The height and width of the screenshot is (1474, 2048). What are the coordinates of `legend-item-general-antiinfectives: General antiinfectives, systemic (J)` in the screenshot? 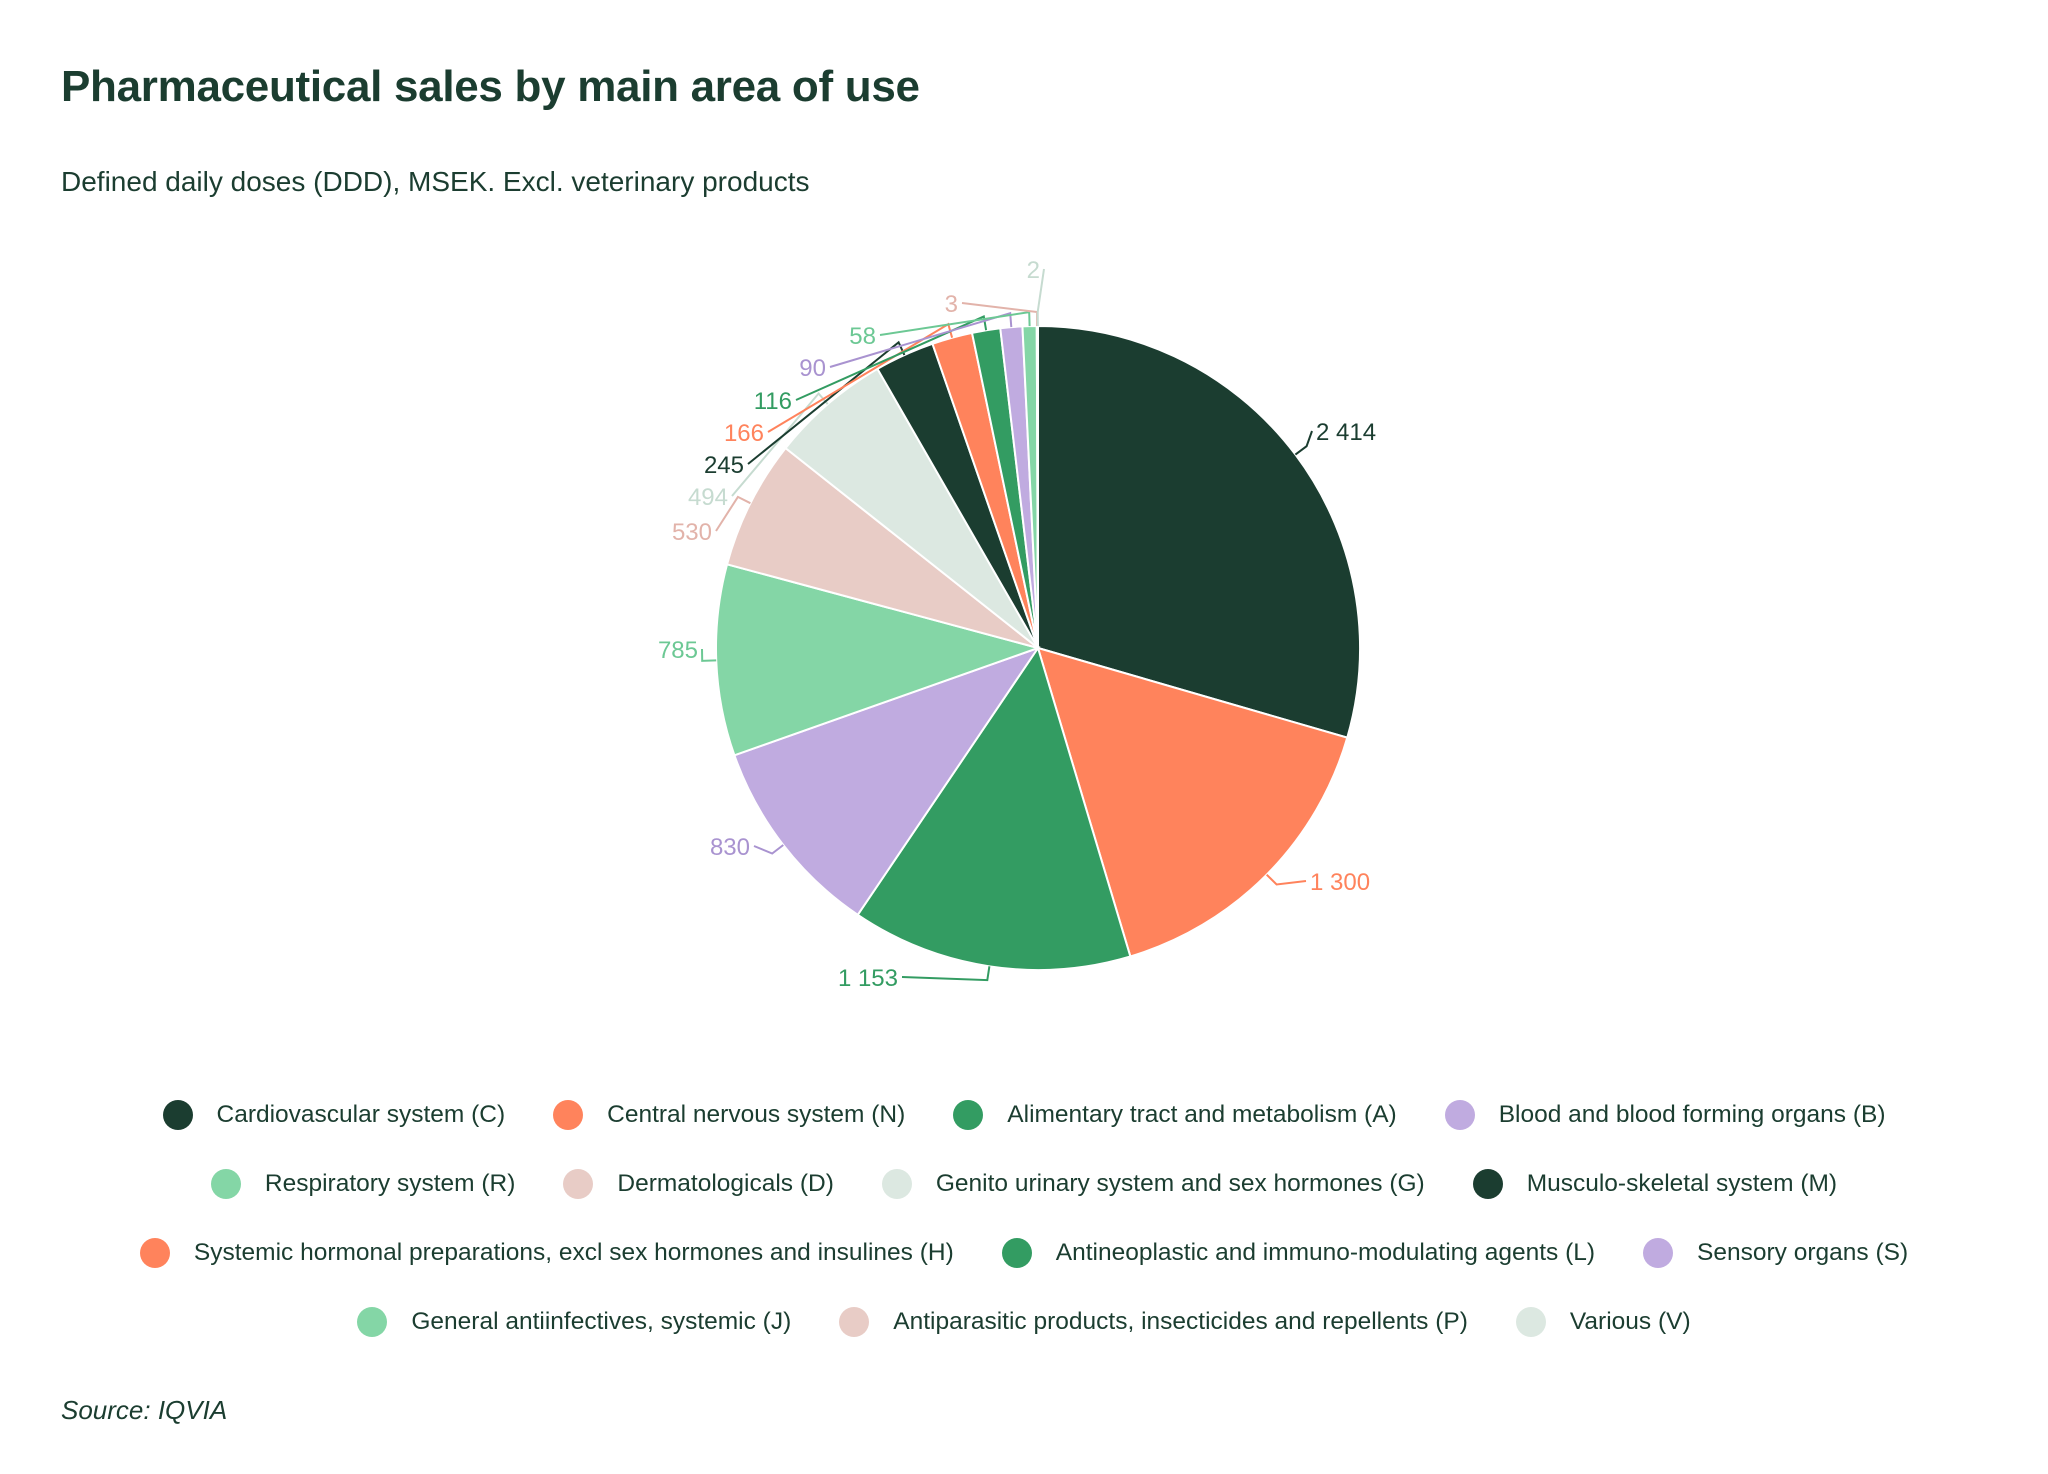 It's located at (574, 1321).